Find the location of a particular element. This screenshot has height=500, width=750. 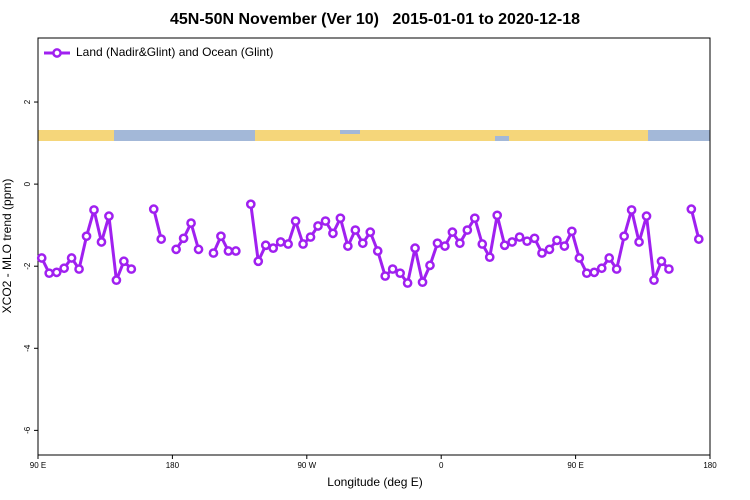

land-ocean-strip is located at coordinates (374, 135).